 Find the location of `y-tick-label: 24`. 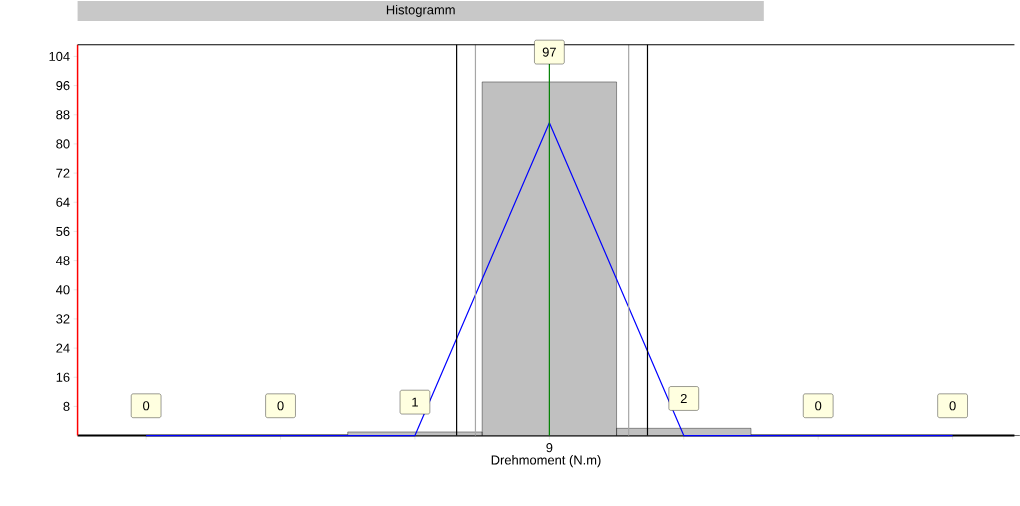

y-tick-label: 24 is located at coordinates (63, 348).